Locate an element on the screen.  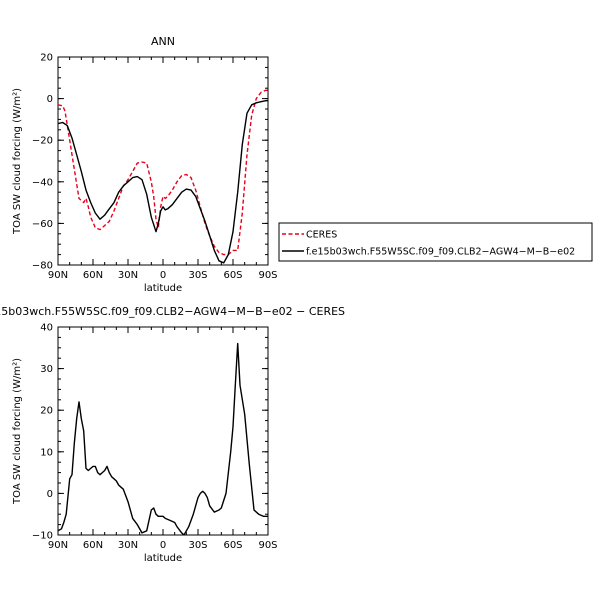
y-tick-label: −40 is located at coordinates (42, 182).